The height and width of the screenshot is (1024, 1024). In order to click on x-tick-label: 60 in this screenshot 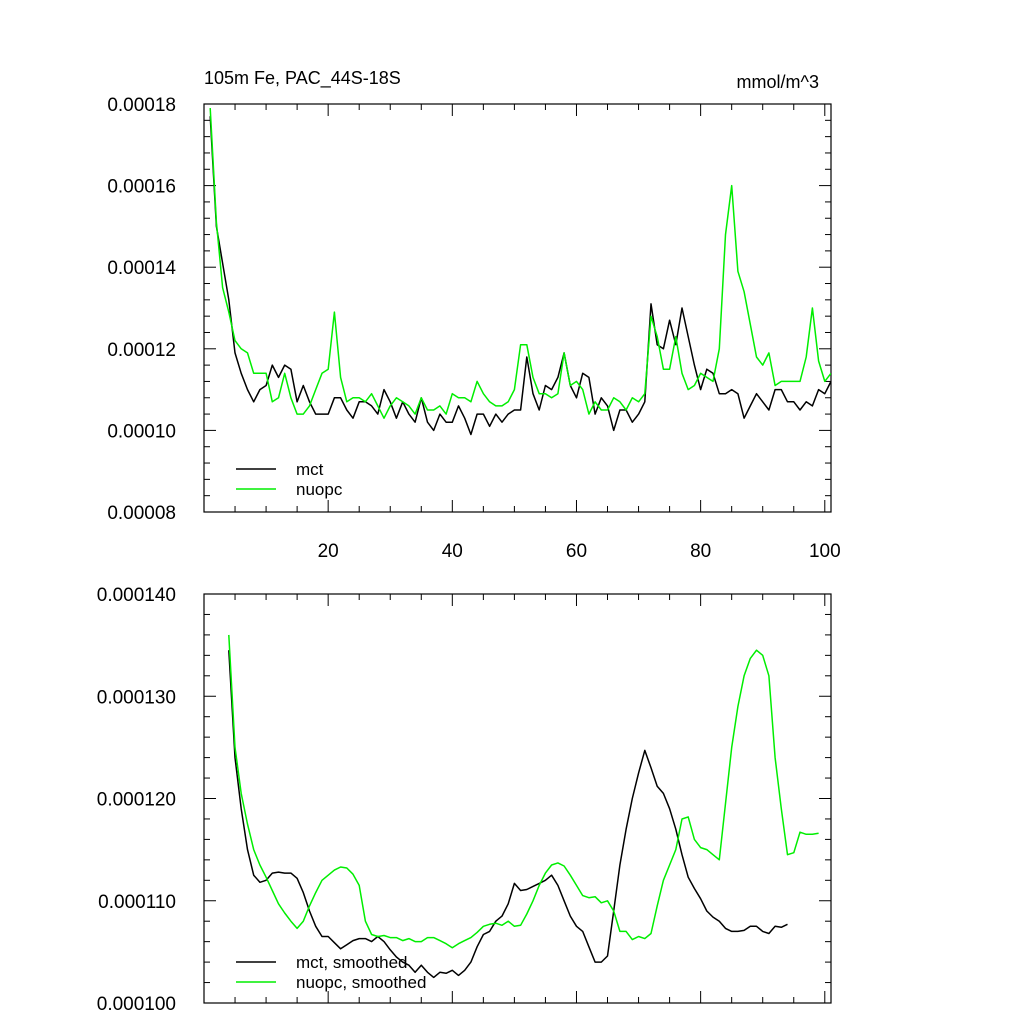, I will do `click(576, 551)`.